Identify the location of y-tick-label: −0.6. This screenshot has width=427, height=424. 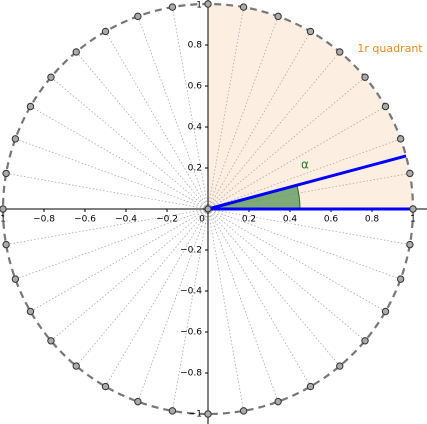
(191, 333).